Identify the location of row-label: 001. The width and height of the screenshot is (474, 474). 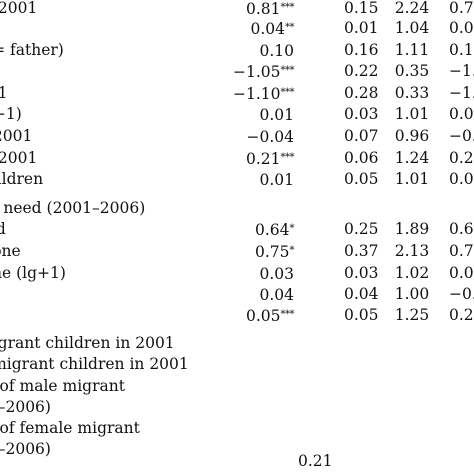
(4, 93).